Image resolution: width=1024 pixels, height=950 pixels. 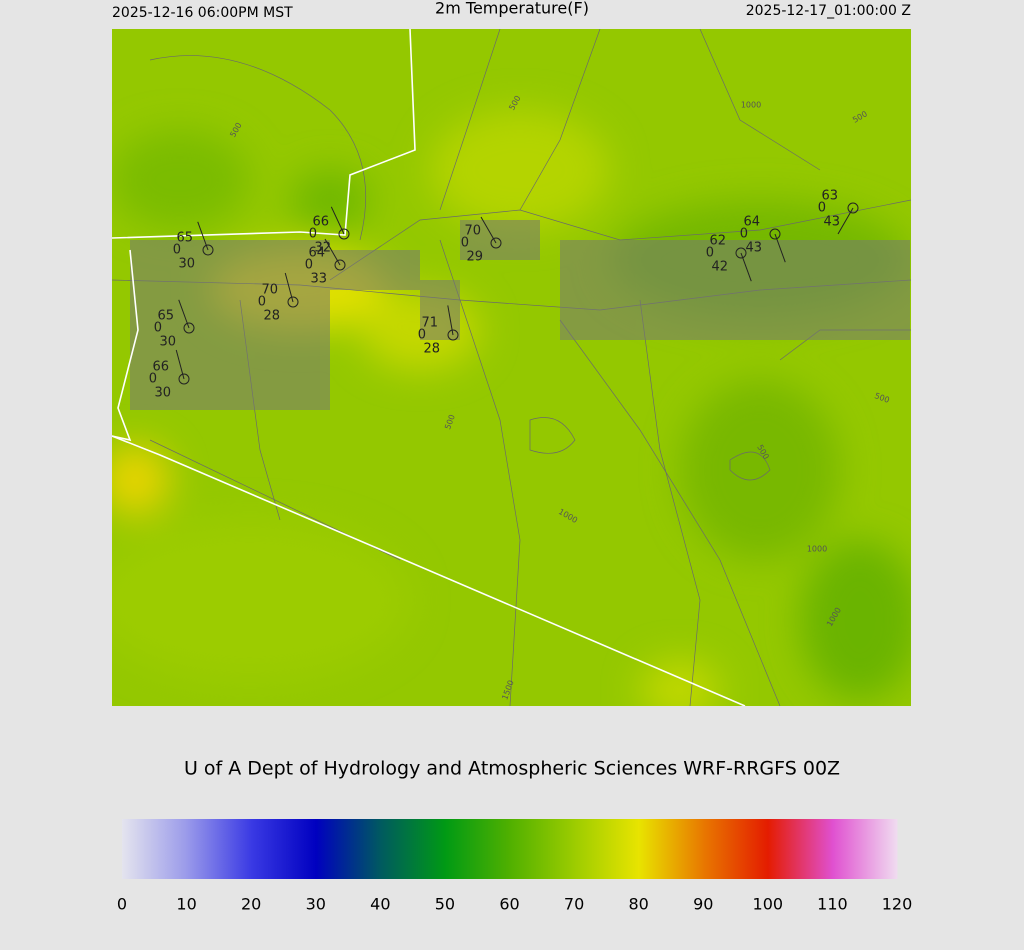 What do you see at coordinates (509, 904) in the screenshot?
I see `colorbar-tick-label: 60` at bounding box center [509, 904].